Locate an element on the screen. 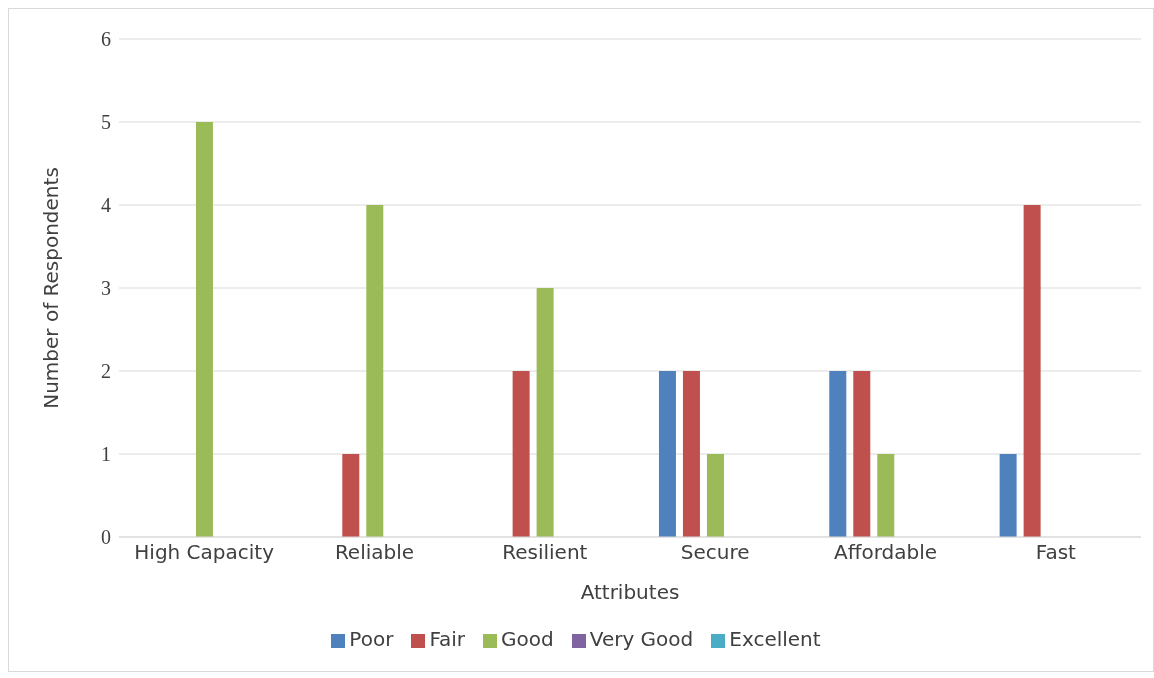  y-tick-label: 0 is located at coordinates (106, 537).